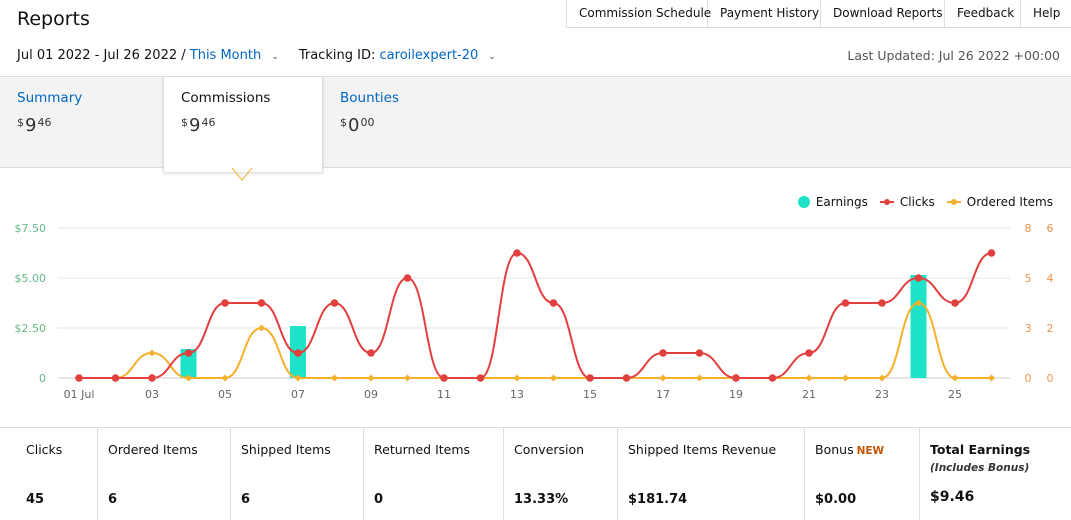  What do you see at coordinates (31, 228) in the screenshot?
I see `y-left-tick-label: $7.50` at bounding box center [31, 228].